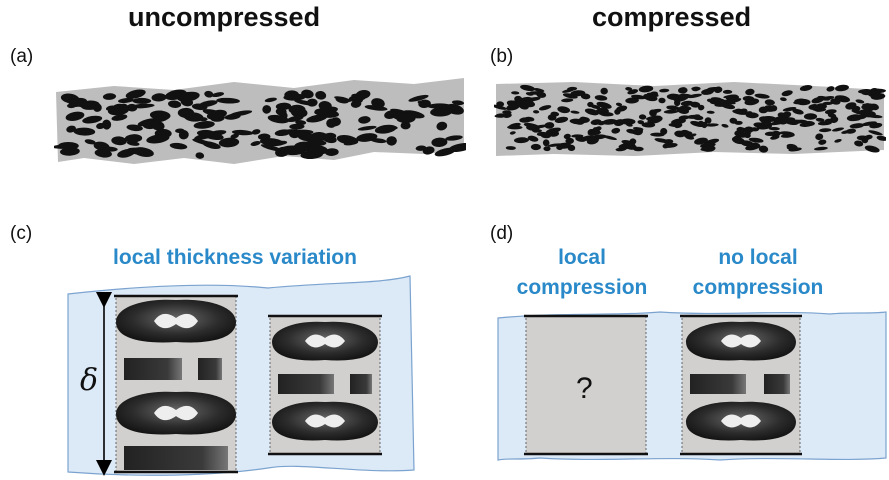  I want to click on delta-symbol: δ, so click(89, 380).